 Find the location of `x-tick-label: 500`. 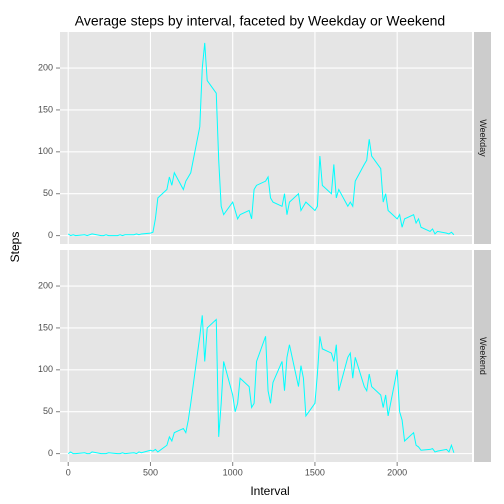

x-tick-label: 500 is located at coordinates (150, 472).